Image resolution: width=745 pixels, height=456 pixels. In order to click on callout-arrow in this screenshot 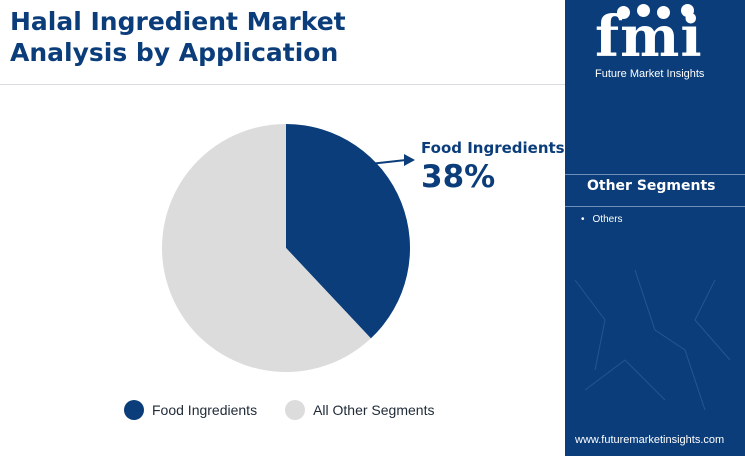, I will do `click(392, 160)`.